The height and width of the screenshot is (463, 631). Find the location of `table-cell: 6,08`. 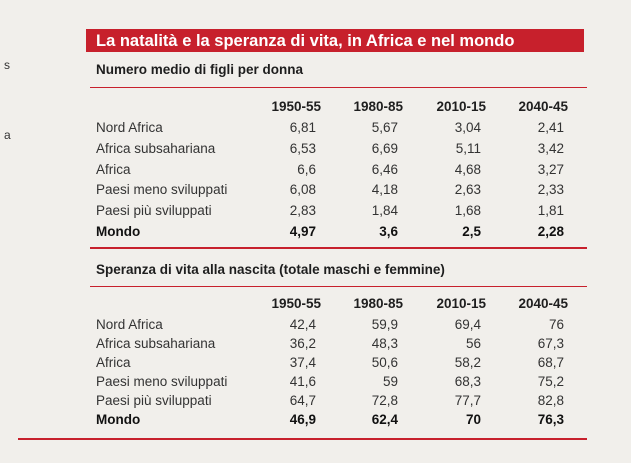

table-cell: 6,08 is located at coordinates (302, 189).